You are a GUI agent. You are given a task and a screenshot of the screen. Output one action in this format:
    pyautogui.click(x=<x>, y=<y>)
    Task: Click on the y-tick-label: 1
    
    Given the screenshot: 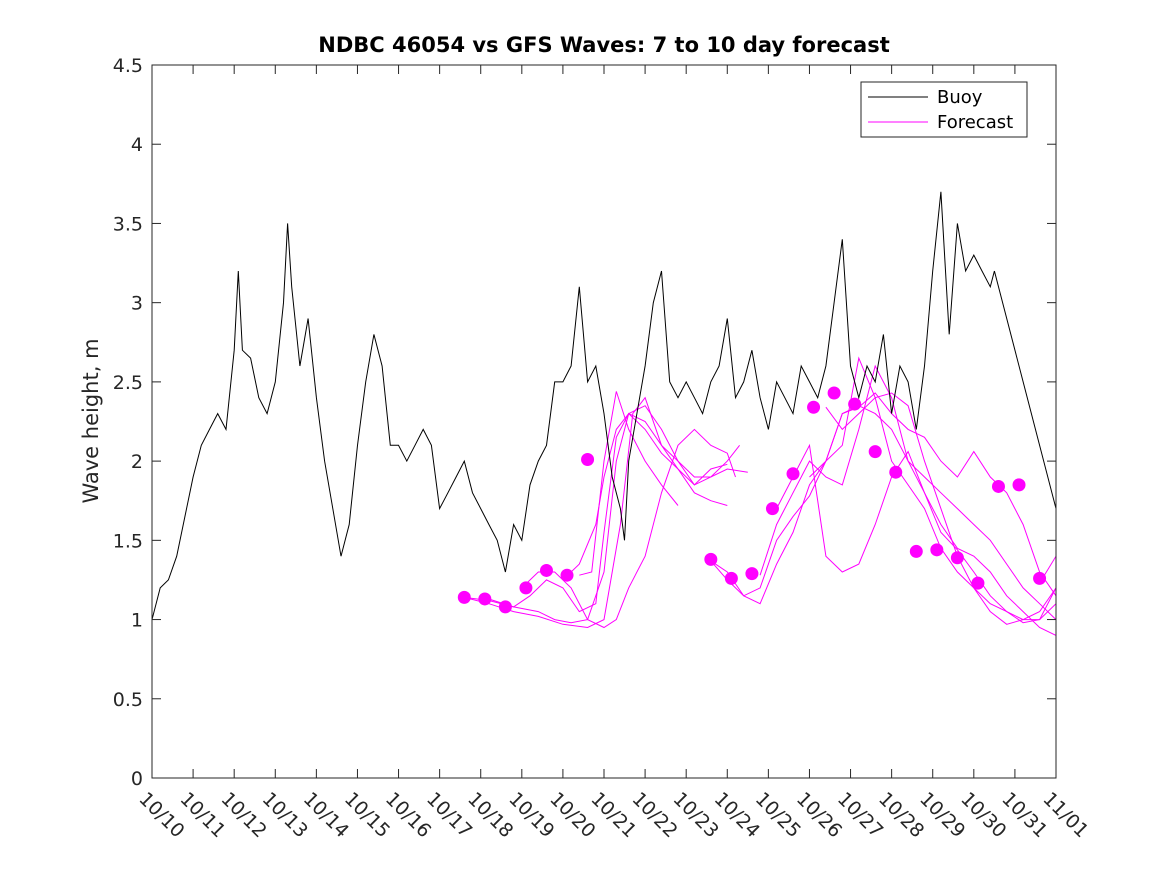 What is the action you would take?
    pyautogui.click(x=137, y=621)
    